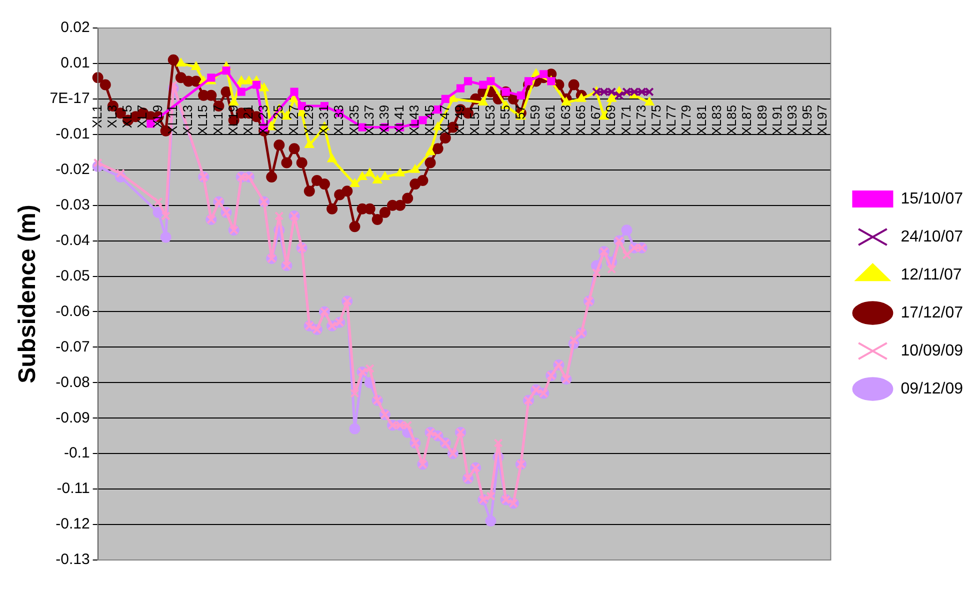  What do you see at coordinates (535, 120) in the screenshot?
I see `x-tick-label: XL59` at bounding box center [535, 120].